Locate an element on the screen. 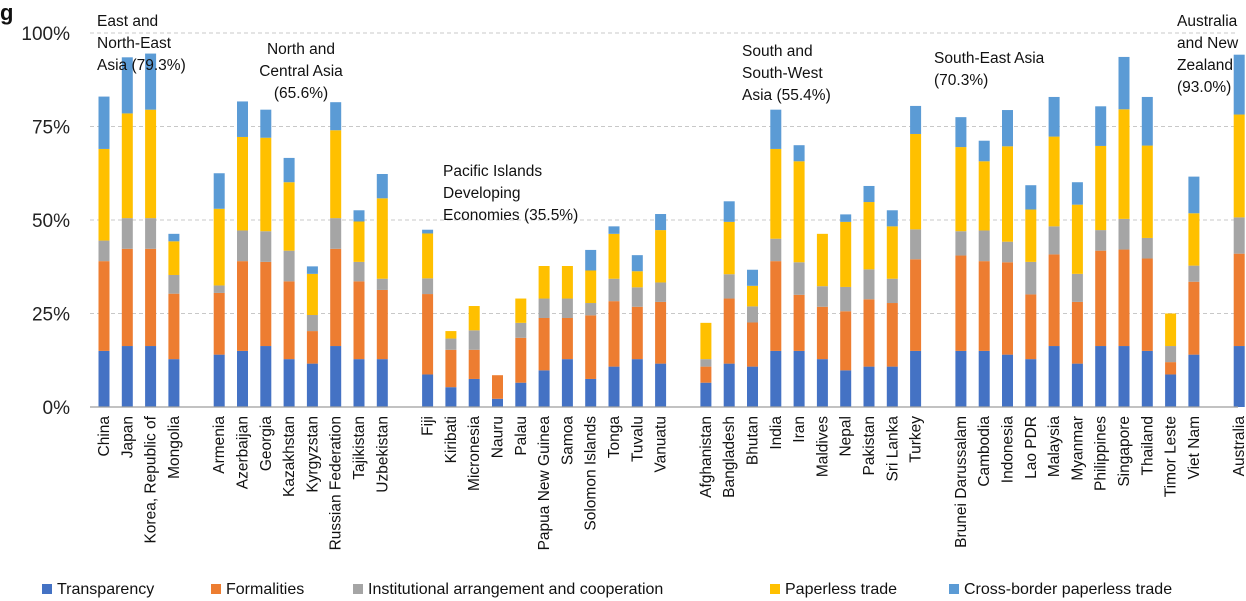 The image size is (1246, 601). bar-tonga-seg2 is located at coordinates (614, 290).